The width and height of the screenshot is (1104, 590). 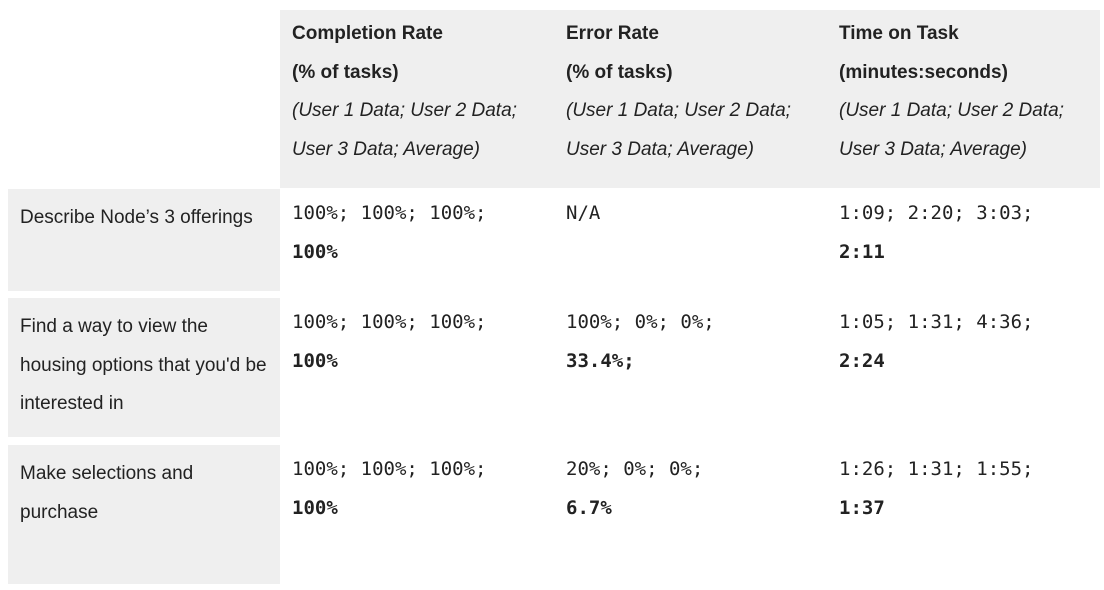 I want to click on column-title: Time on Task, so click(x=899, y=33).